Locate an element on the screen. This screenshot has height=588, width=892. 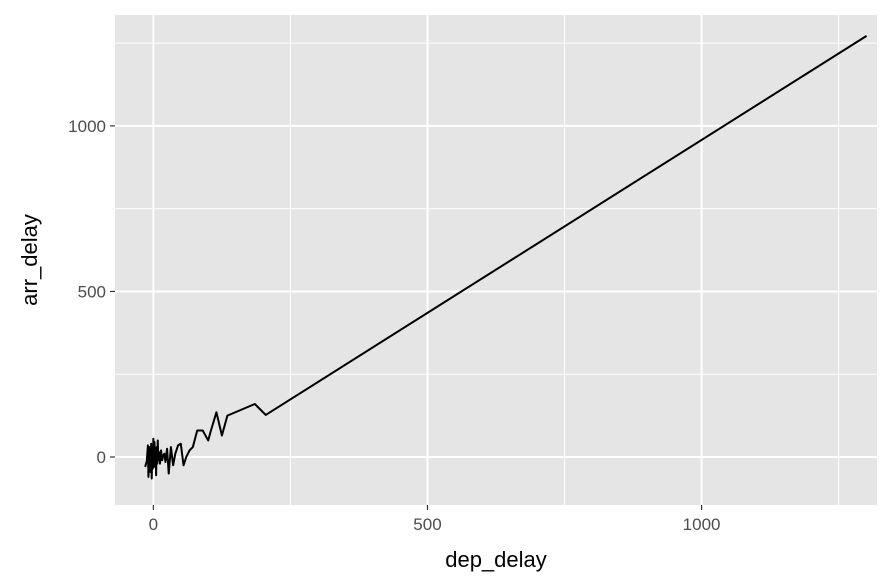
x-tick-label: 500 is located at coordinates (427, 524).